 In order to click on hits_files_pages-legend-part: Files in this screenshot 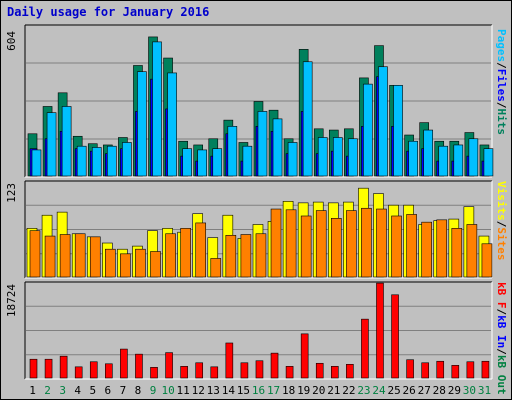, I will do `click(501, 85)`.